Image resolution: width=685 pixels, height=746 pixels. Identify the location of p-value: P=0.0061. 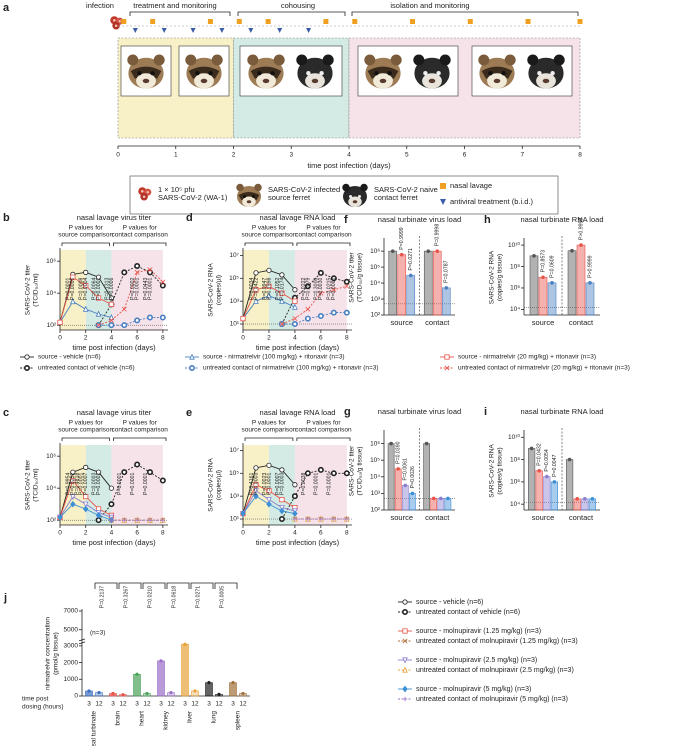
(406, 469).